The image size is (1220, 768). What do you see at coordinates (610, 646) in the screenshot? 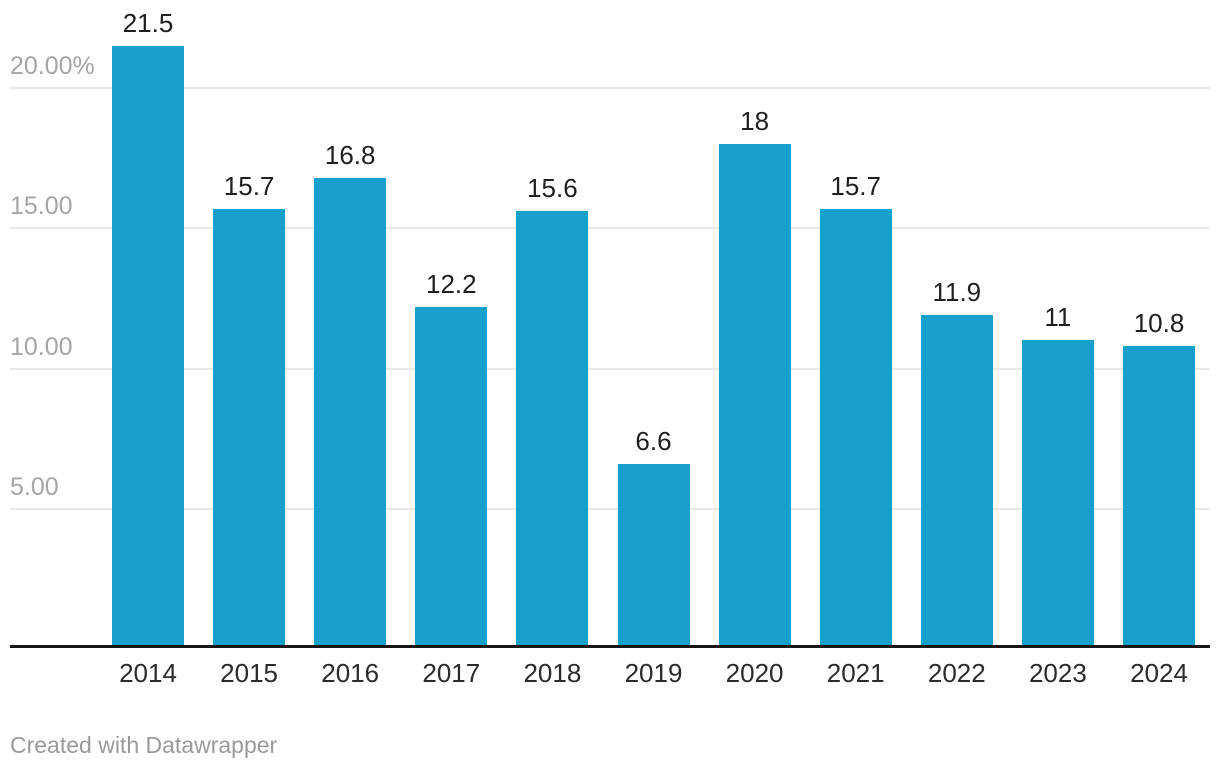
I see `x-axis-line` at bounding box center [610, 646].